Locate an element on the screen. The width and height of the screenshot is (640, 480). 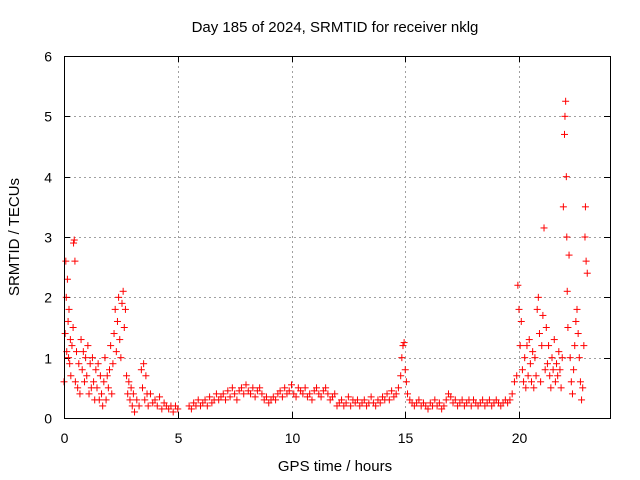
y-tick-label: 2 is located at coordinates (48, 298).